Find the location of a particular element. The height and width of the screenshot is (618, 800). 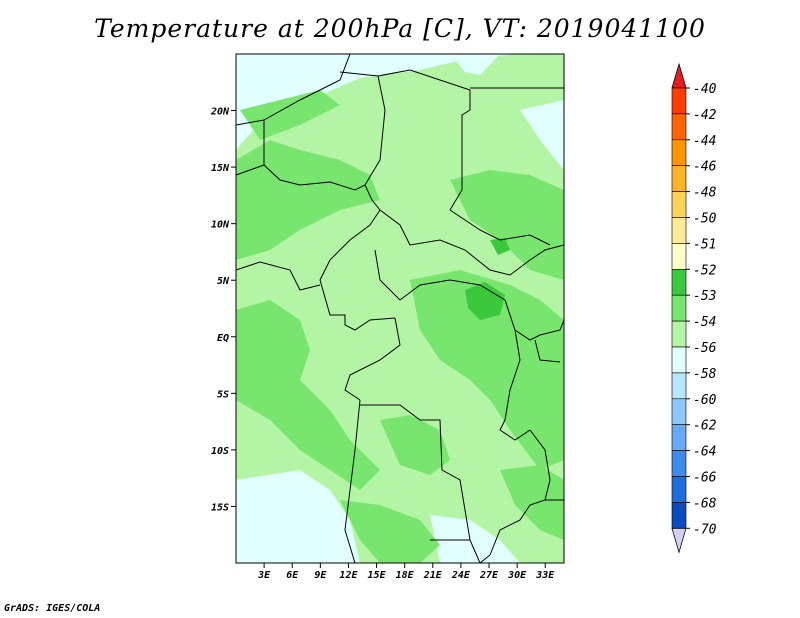

colorbar-label: -46 is located at coordinates (705, 167).